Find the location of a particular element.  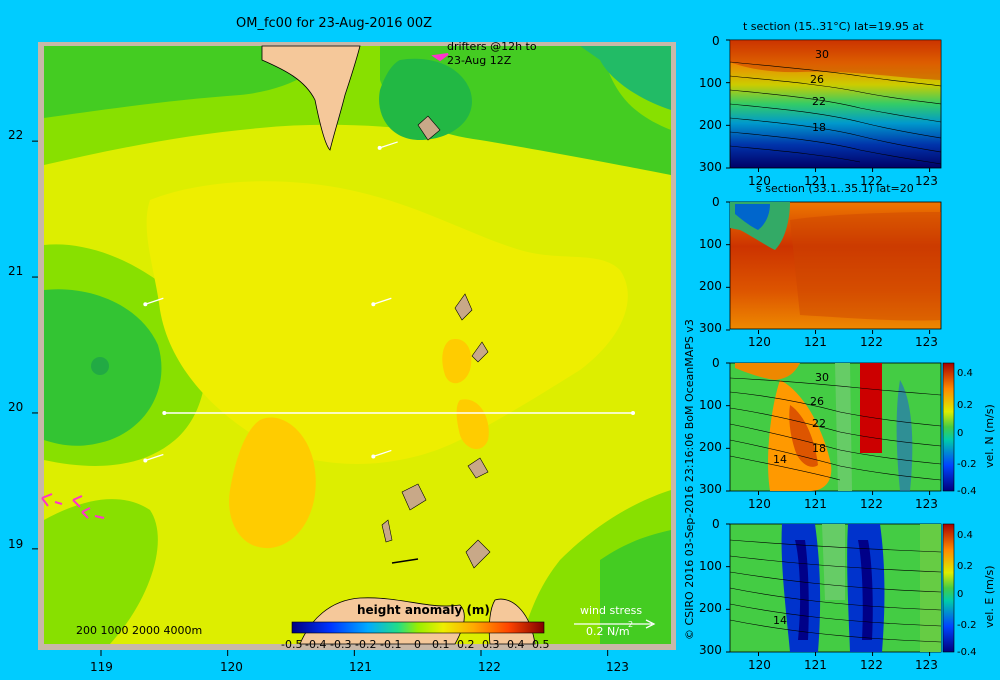

ve-cbar-tick-04: 0.4 is located at coordinates (965, 535).